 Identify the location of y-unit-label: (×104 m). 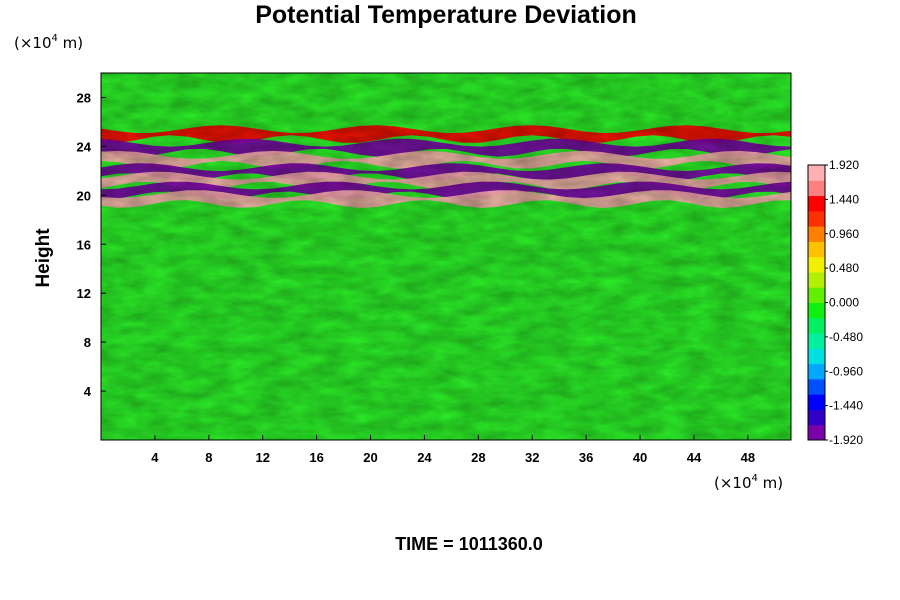
(48, 42).